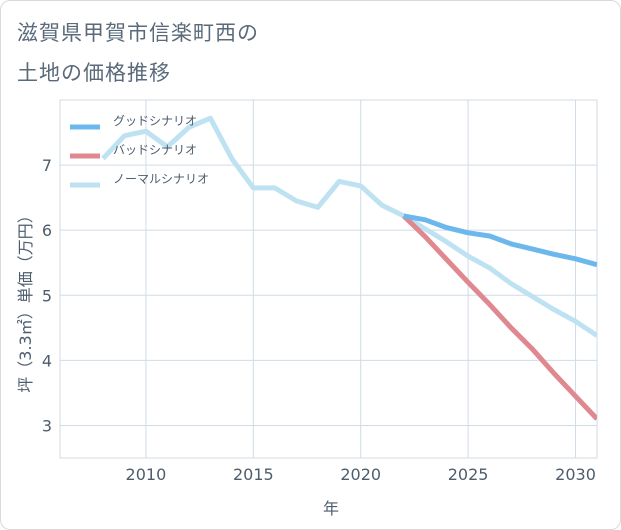  Describe the element at coordinates (47, 230) in the screenshot. I see `y-tick-label: 6` at that location.